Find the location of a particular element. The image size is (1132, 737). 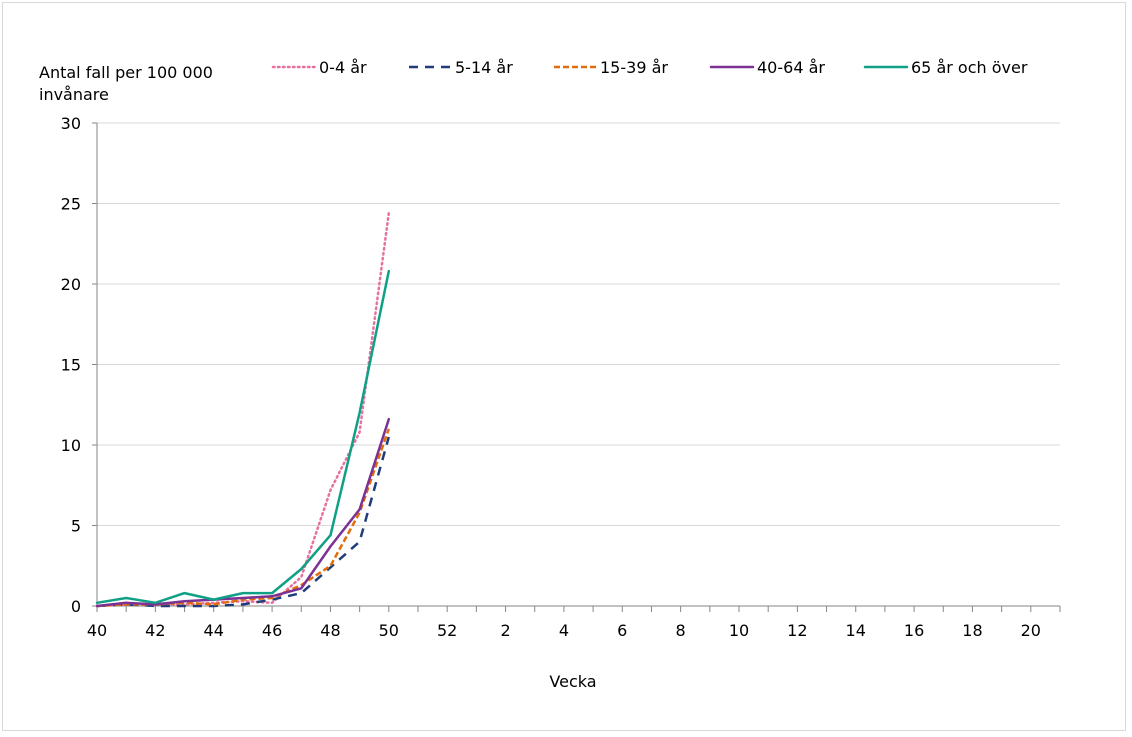

legend-label-2: 15-39 år is located at coordinates (634, 67).